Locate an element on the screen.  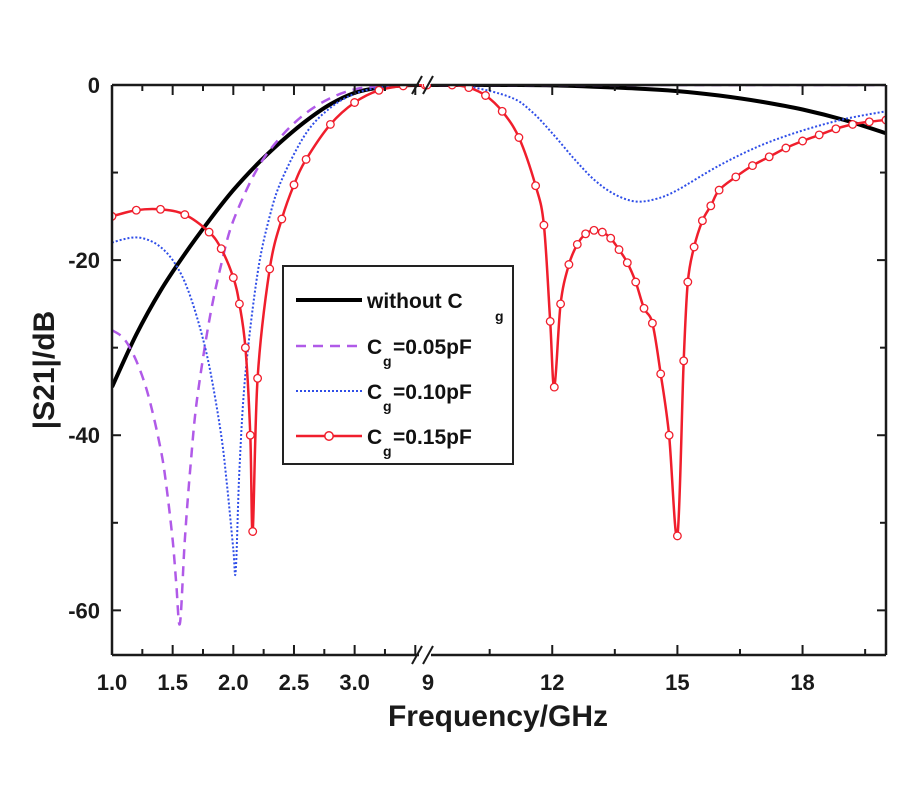
svg-text: without C is located at coordinates (414, 301).